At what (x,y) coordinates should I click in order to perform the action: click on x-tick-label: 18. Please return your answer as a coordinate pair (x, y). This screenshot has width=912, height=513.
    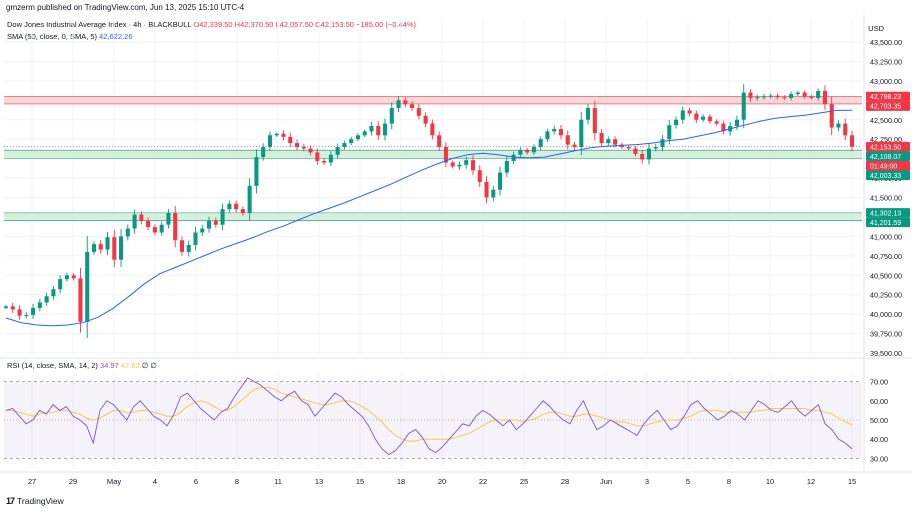
    Looking at the image, I should click on (401, 481).